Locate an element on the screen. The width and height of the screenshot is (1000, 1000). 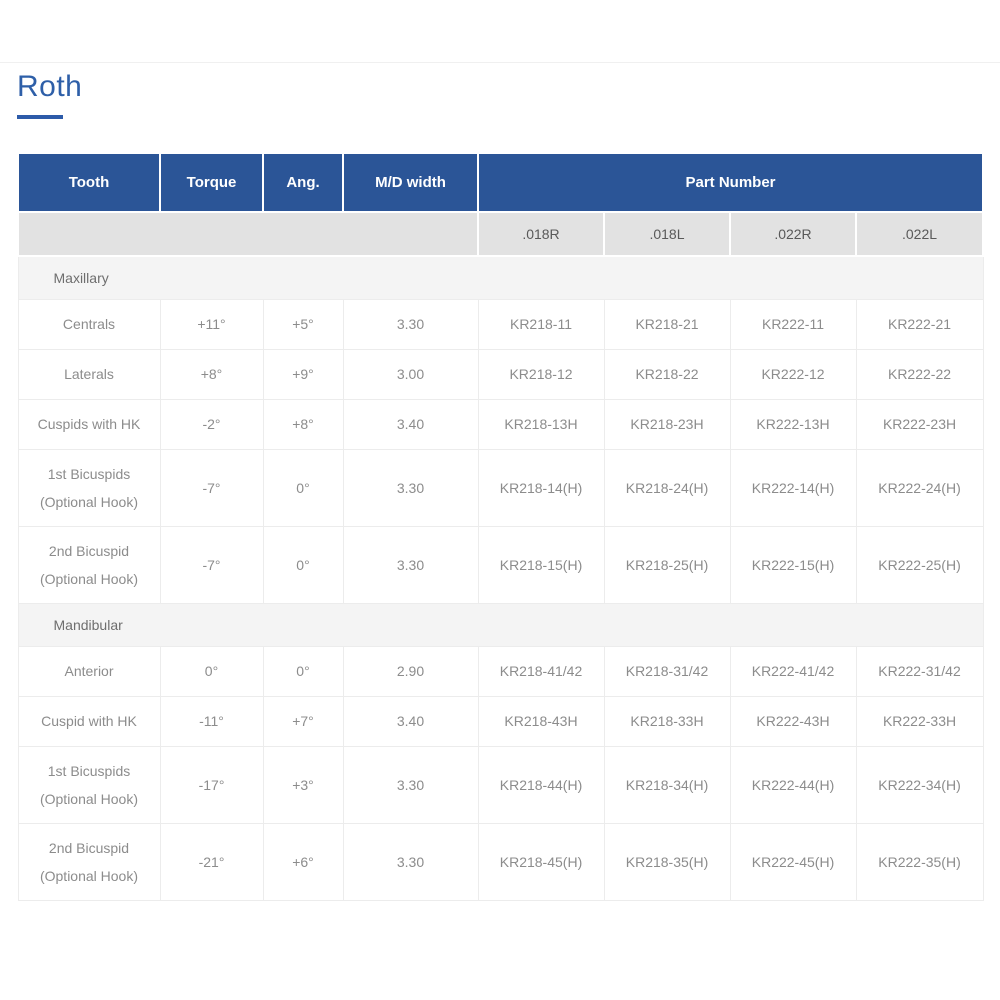
part-number-cell: KR222-12 is located at coordinates (793, 374).